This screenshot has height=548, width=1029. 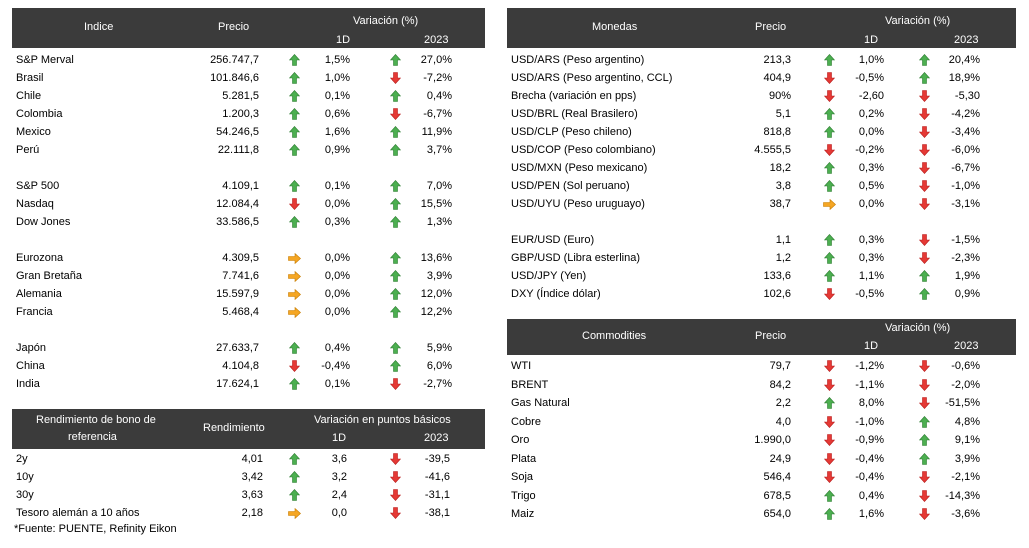 I want to click on commodities-header-price: Precio, so click(x=771, y=336).